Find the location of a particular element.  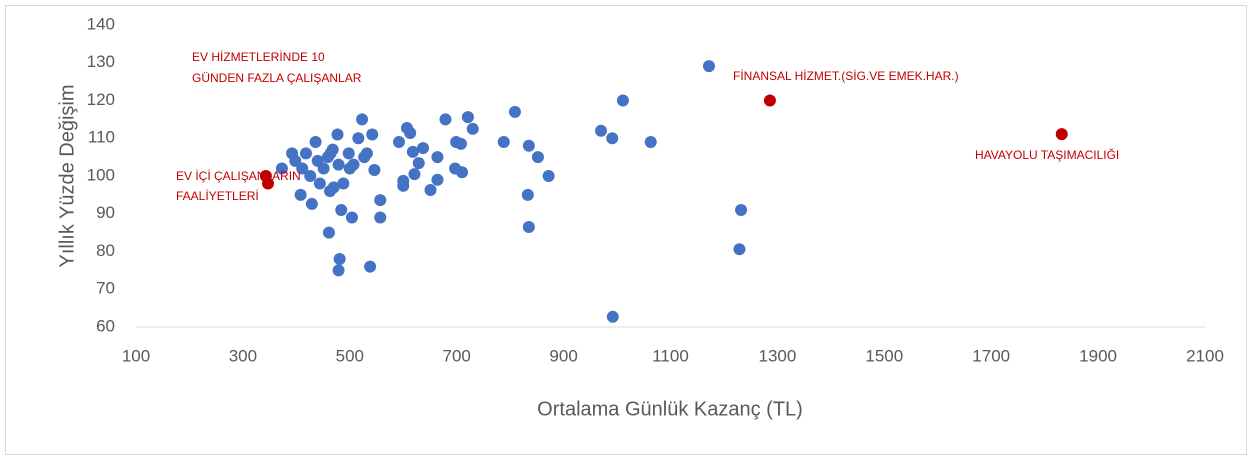

annotation: FİNANSAL HİZMET.(SİG.VE EMEK.HAR.) is located at coordinates (846, 76).